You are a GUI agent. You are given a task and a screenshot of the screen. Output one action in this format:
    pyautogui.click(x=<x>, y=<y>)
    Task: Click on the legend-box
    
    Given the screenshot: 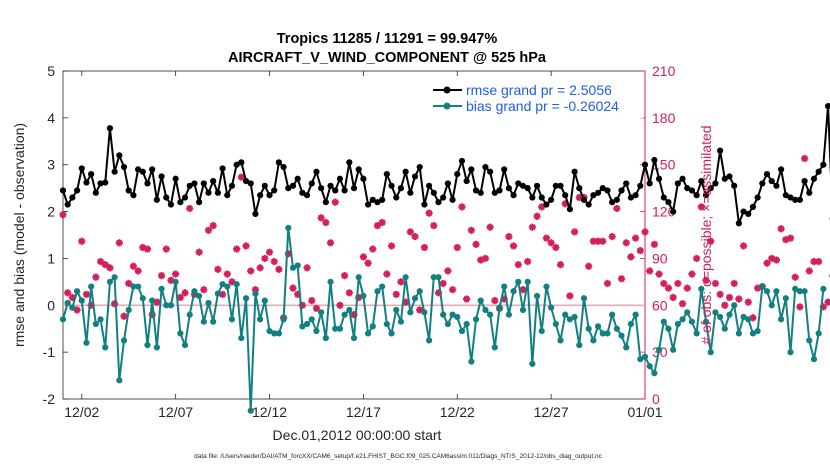 What is the action you would take?
    pyautogui.click(x=537, y=99)
    